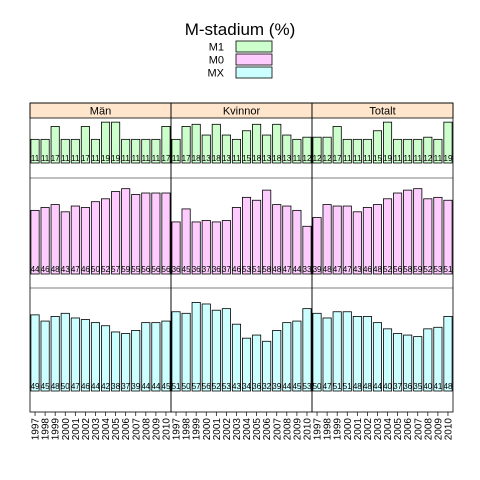 The width and height of the screenshot is (480, 480). Describe the element at coordinates (186, 269) in the screenshot. I see `bar-label-m0-kvinnor-1998: 45` at that location.